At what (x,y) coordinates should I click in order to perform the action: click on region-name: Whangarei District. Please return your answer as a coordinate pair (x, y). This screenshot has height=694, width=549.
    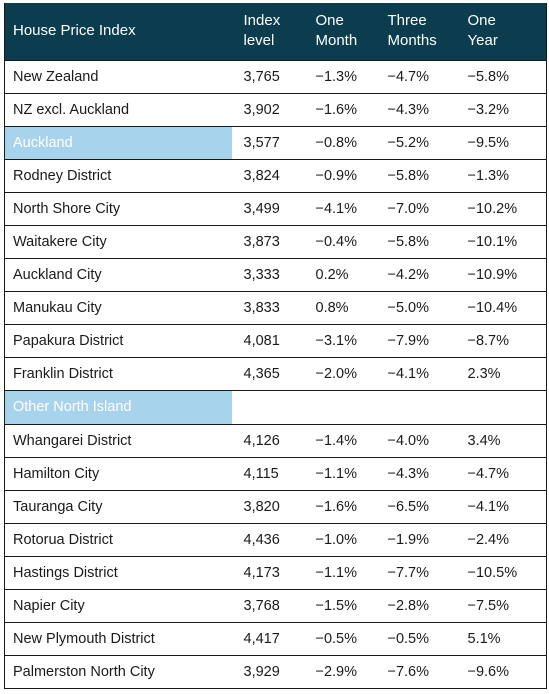
    Looking at the image, I should click on (118, 440).